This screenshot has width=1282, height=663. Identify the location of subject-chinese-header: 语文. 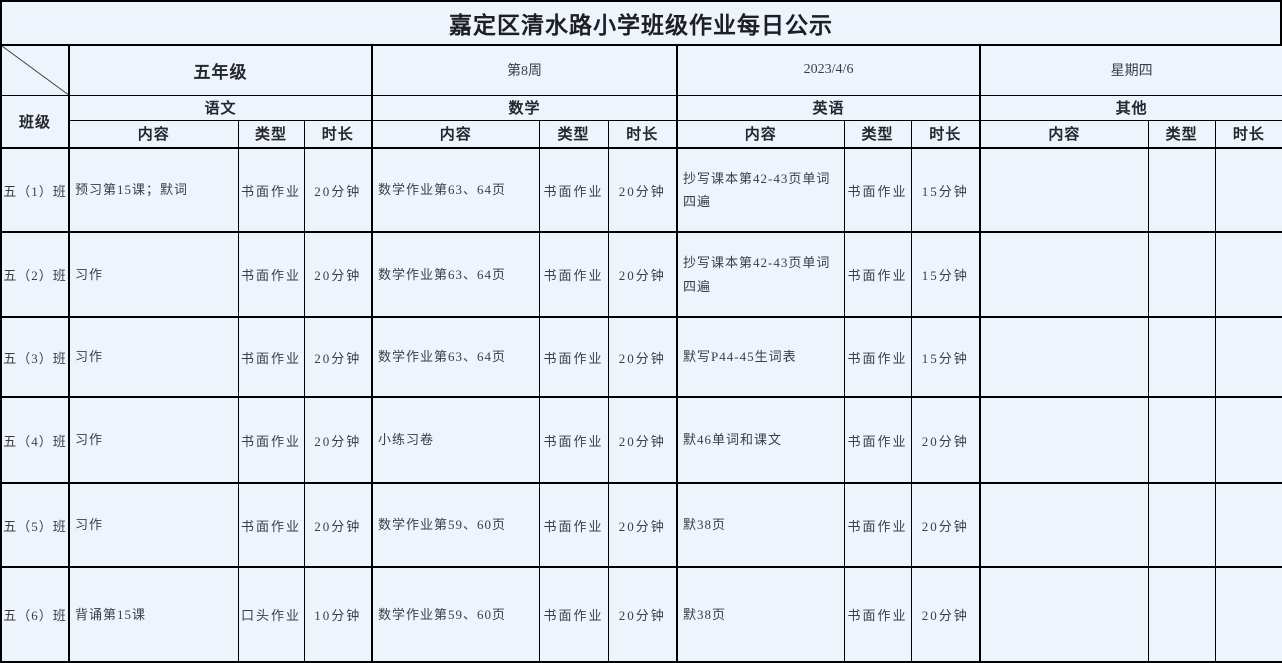
(220, 107).